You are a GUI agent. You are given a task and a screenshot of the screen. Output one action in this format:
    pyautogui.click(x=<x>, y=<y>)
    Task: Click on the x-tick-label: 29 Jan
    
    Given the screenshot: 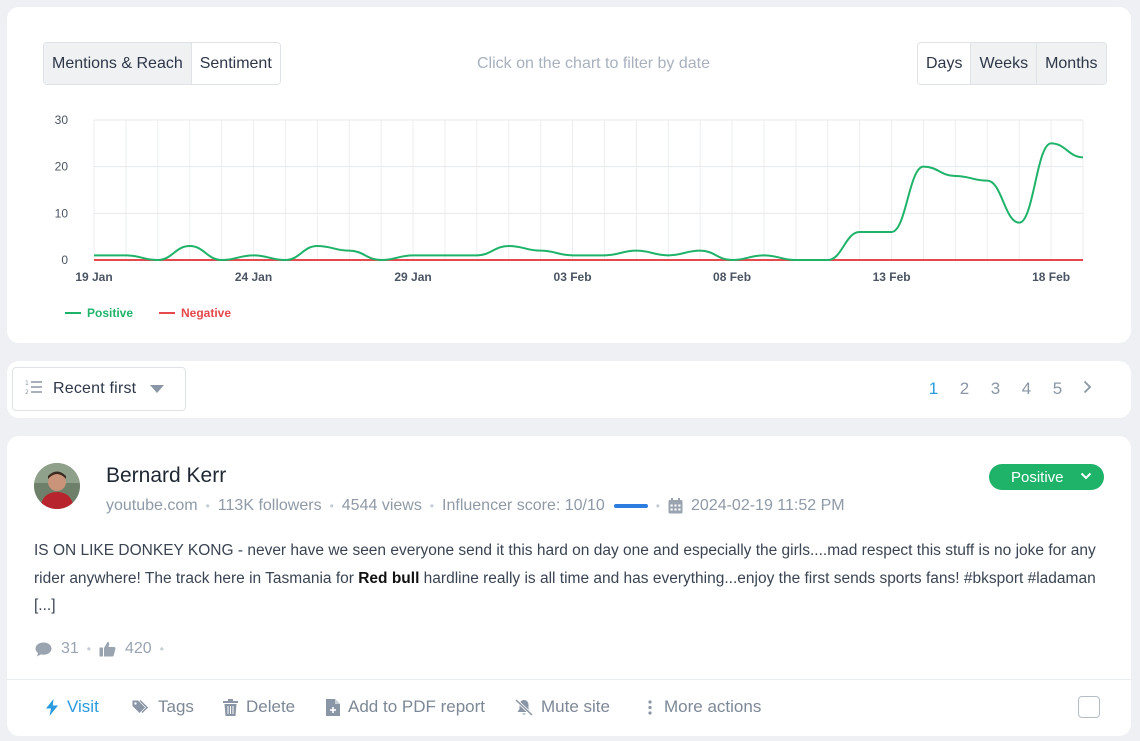 What is the action you would take?
    pyautogui.click(x=412, y=277)
    